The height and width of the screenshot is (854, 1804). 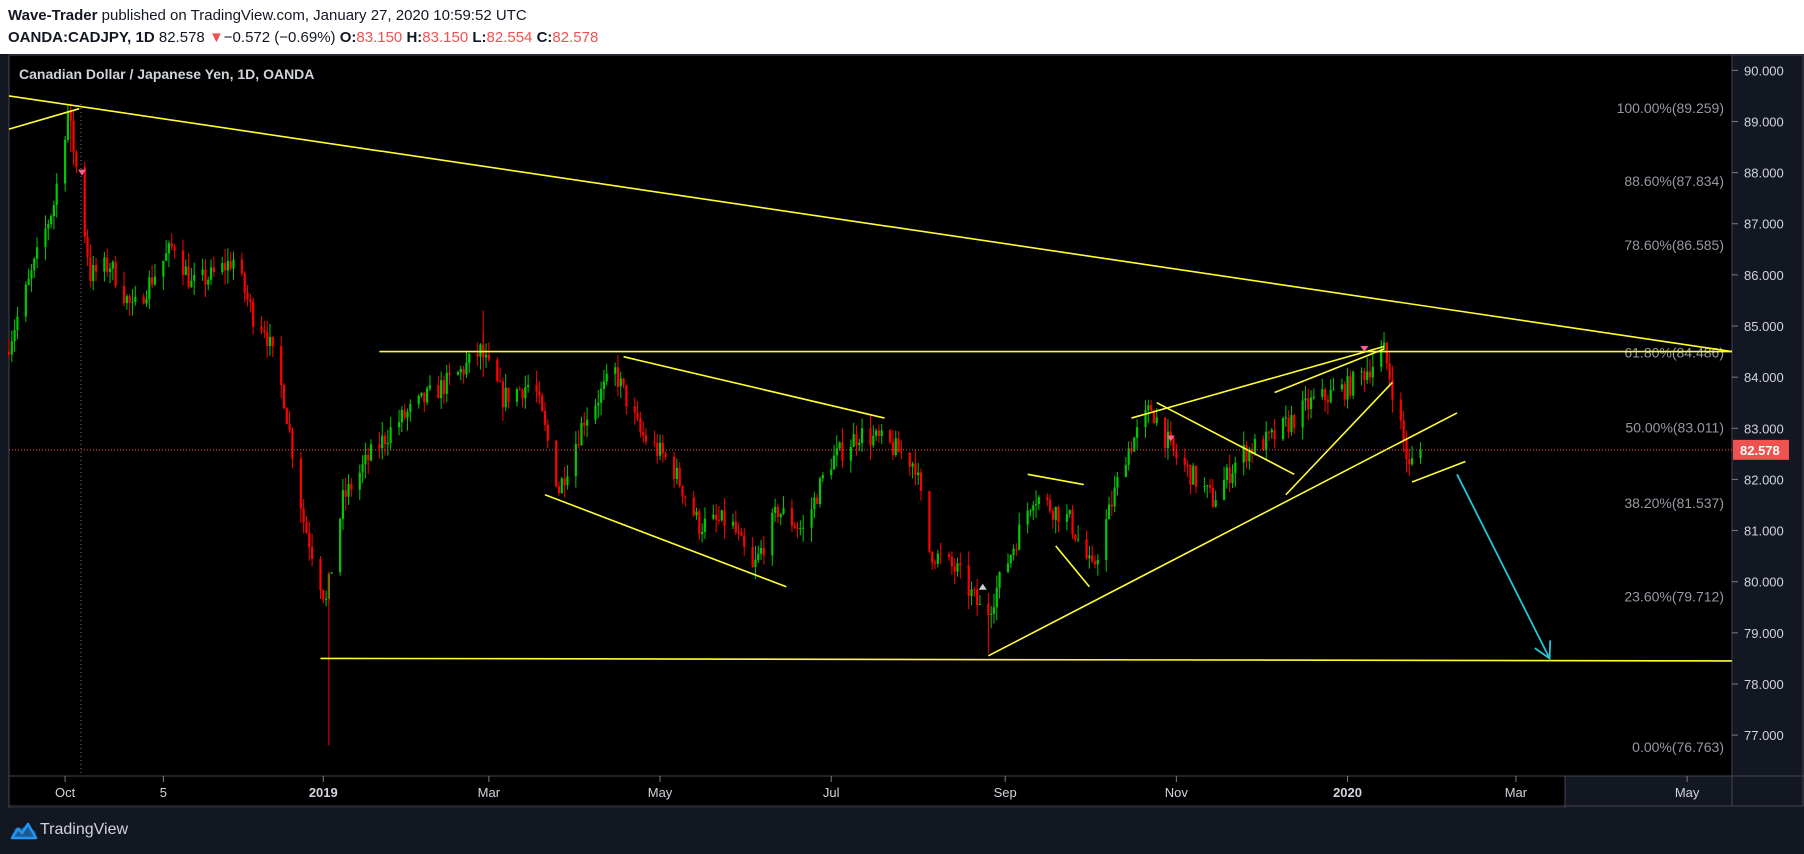 What do you see at coordinates (1364, 349) in the screenshot?
I see `signal-marker-icon` at bounding box center [1364, 349].